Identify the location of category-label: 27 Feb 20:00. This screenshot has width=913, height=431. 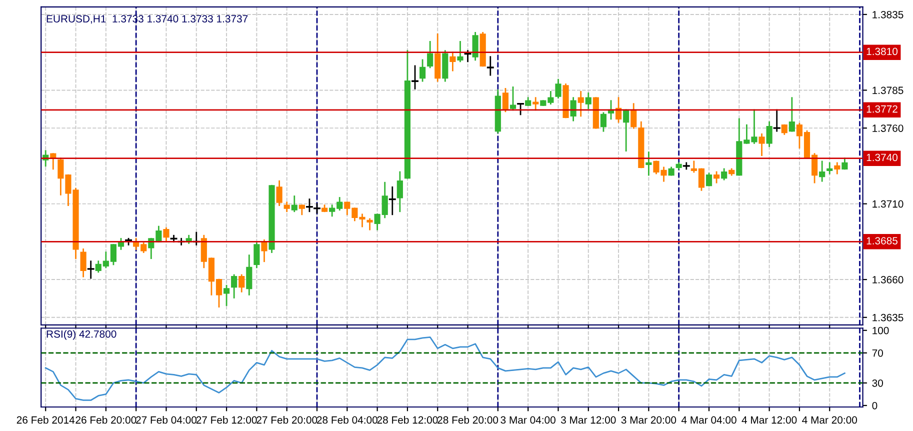
(287, 420).